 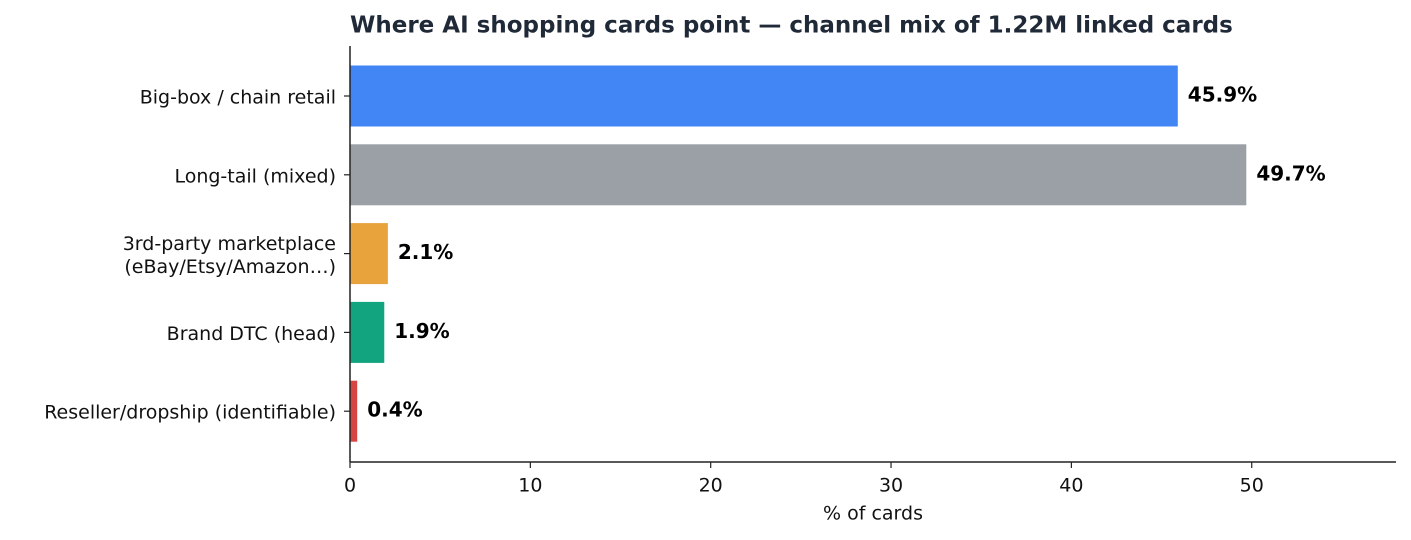 I want to click on value-label: 45.9%, so click(x=1222, y=95).